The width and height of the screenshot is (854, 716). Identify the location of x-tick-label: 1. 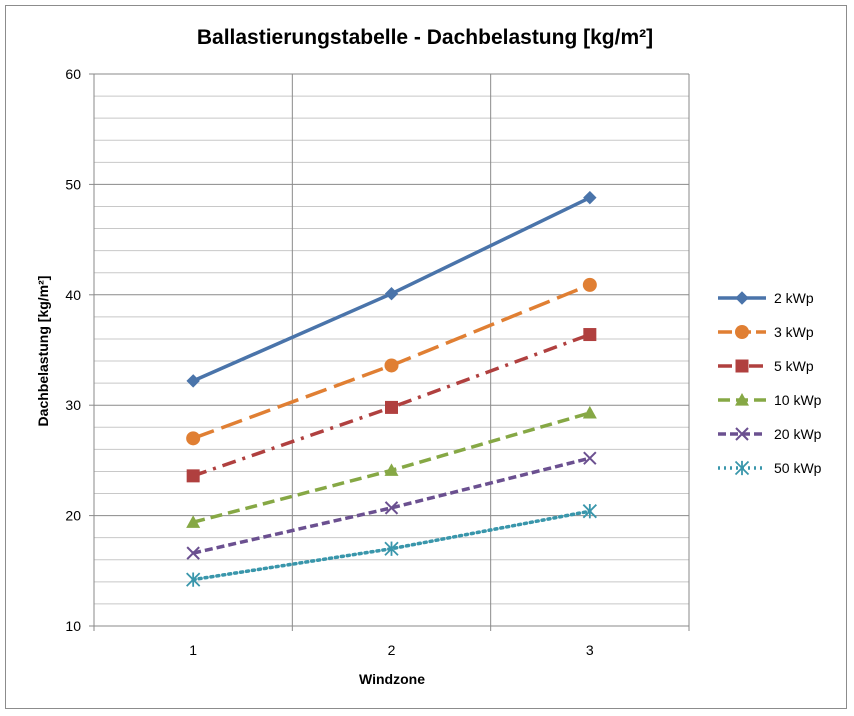
(193, 650).